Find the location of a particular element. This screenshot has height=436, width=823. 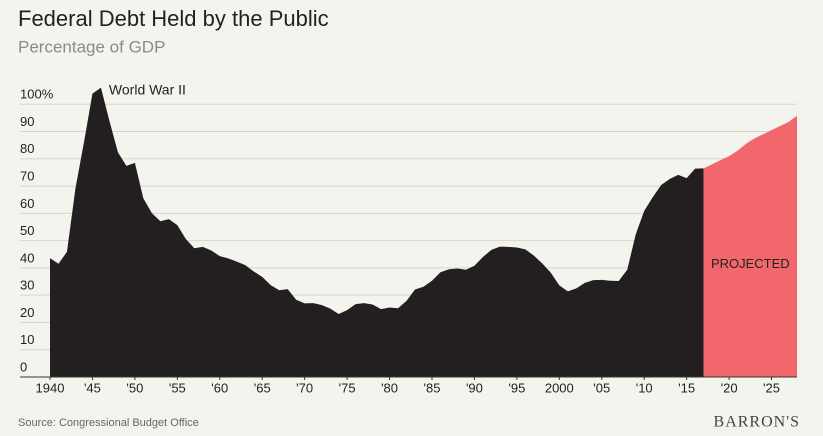

x-tick-label: '85 is located at coordinates (432, 387).